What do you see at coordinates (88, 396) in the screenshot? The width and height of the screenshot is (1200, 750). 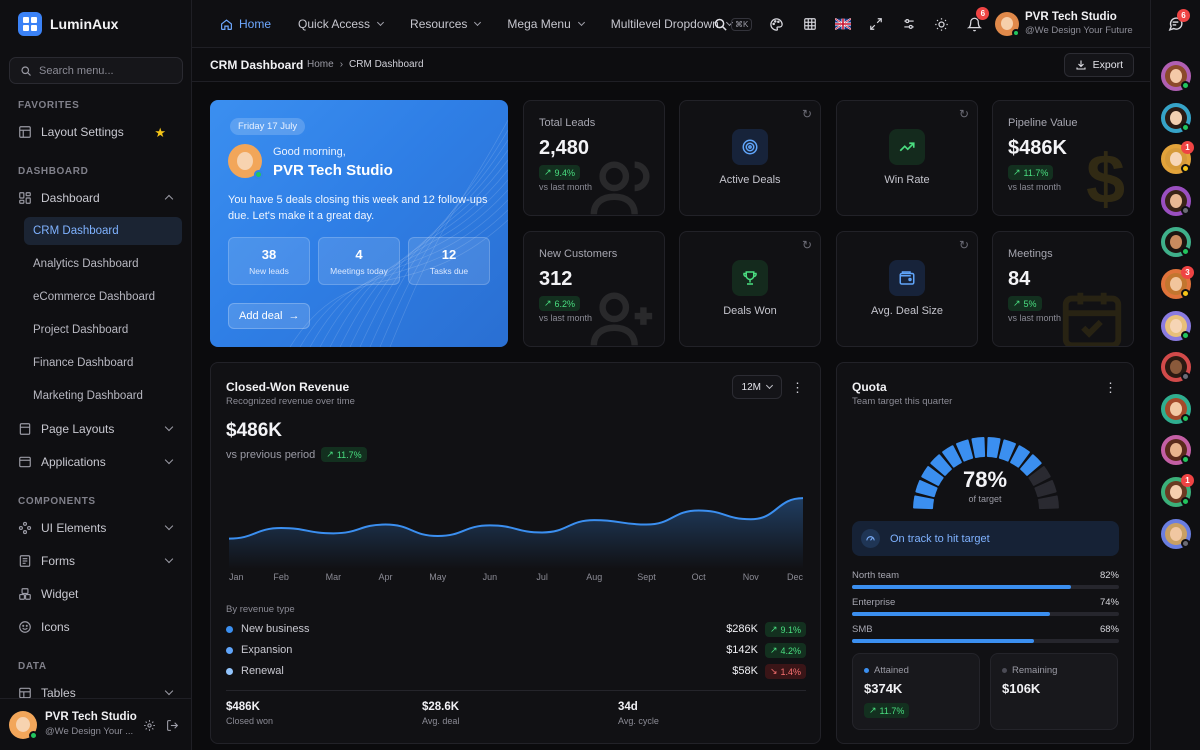 I see `sidebar-item-marketing-dashboard: Marketing Dashboard` at bounding box center [88, 396].